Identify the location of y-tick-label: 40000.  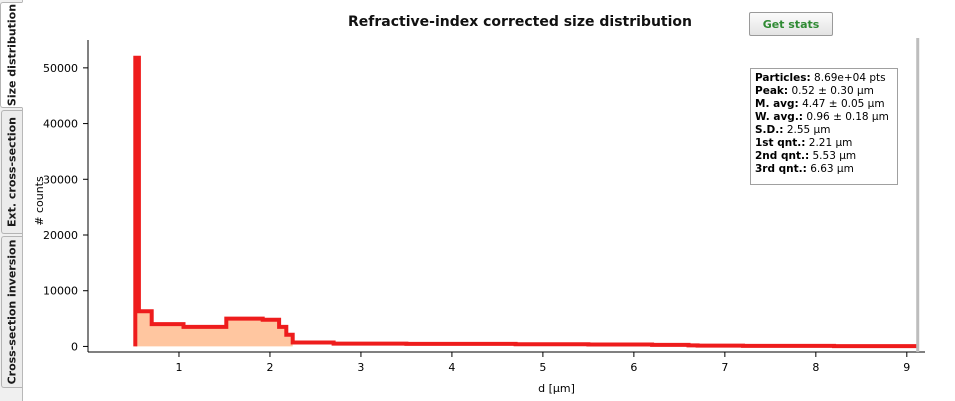
(60, 124).